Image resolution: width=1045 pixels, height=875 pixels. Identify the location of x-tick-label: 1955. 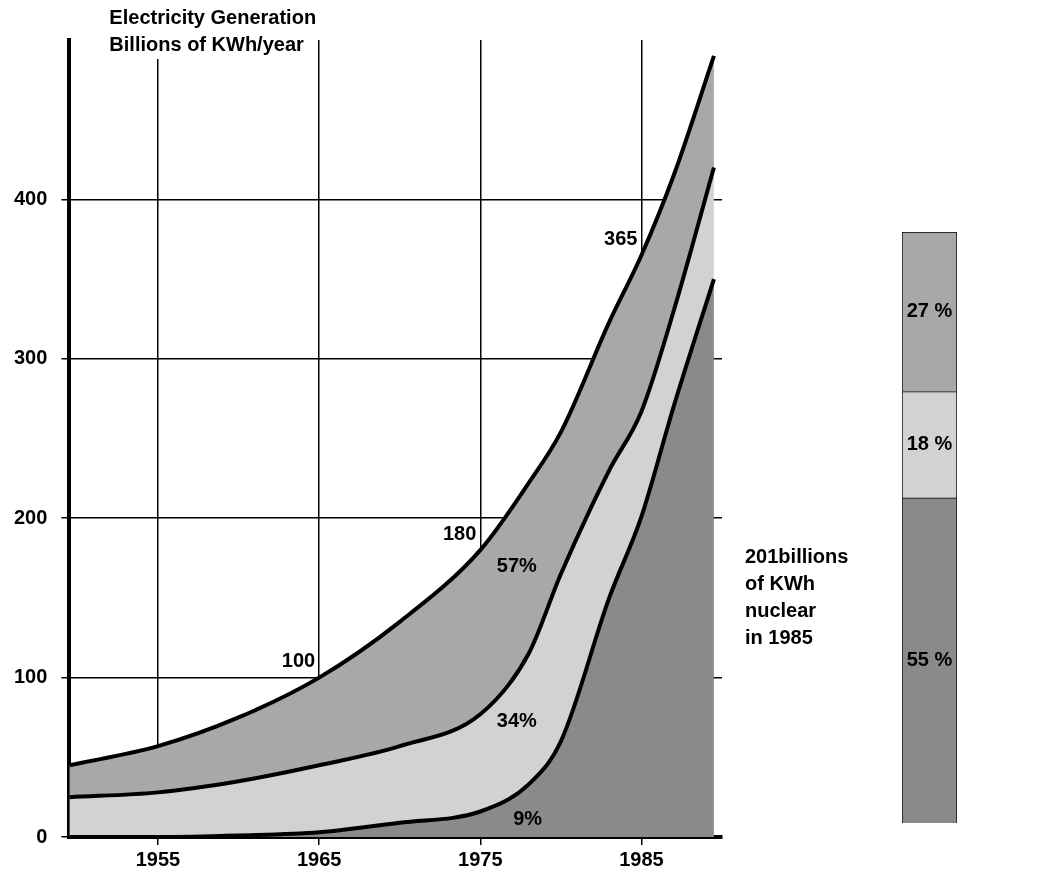
(158, 858).